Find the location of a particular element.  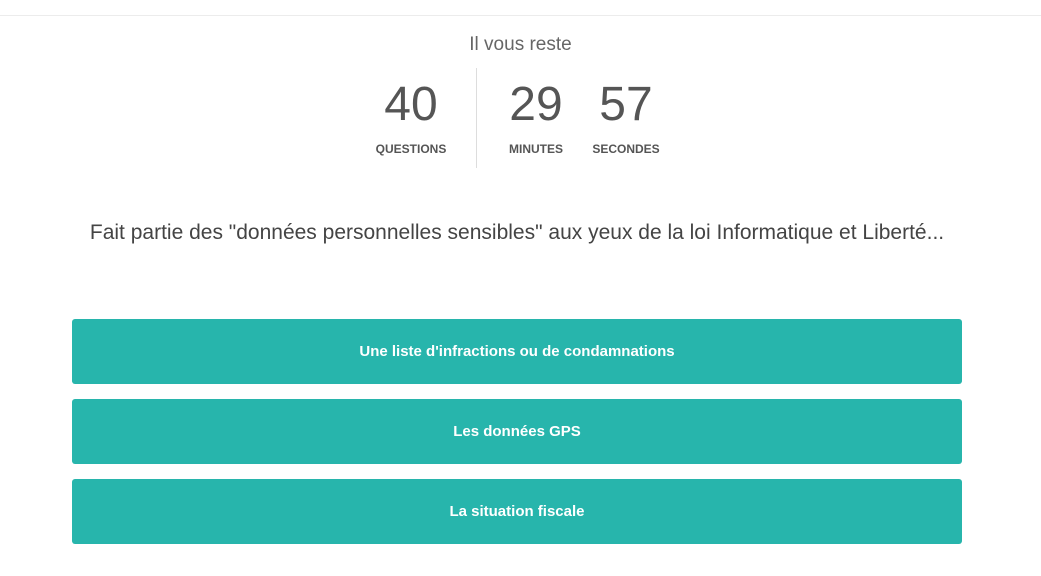

minutes-counter: 29 MINUTES is located at coordinates (536, 117).